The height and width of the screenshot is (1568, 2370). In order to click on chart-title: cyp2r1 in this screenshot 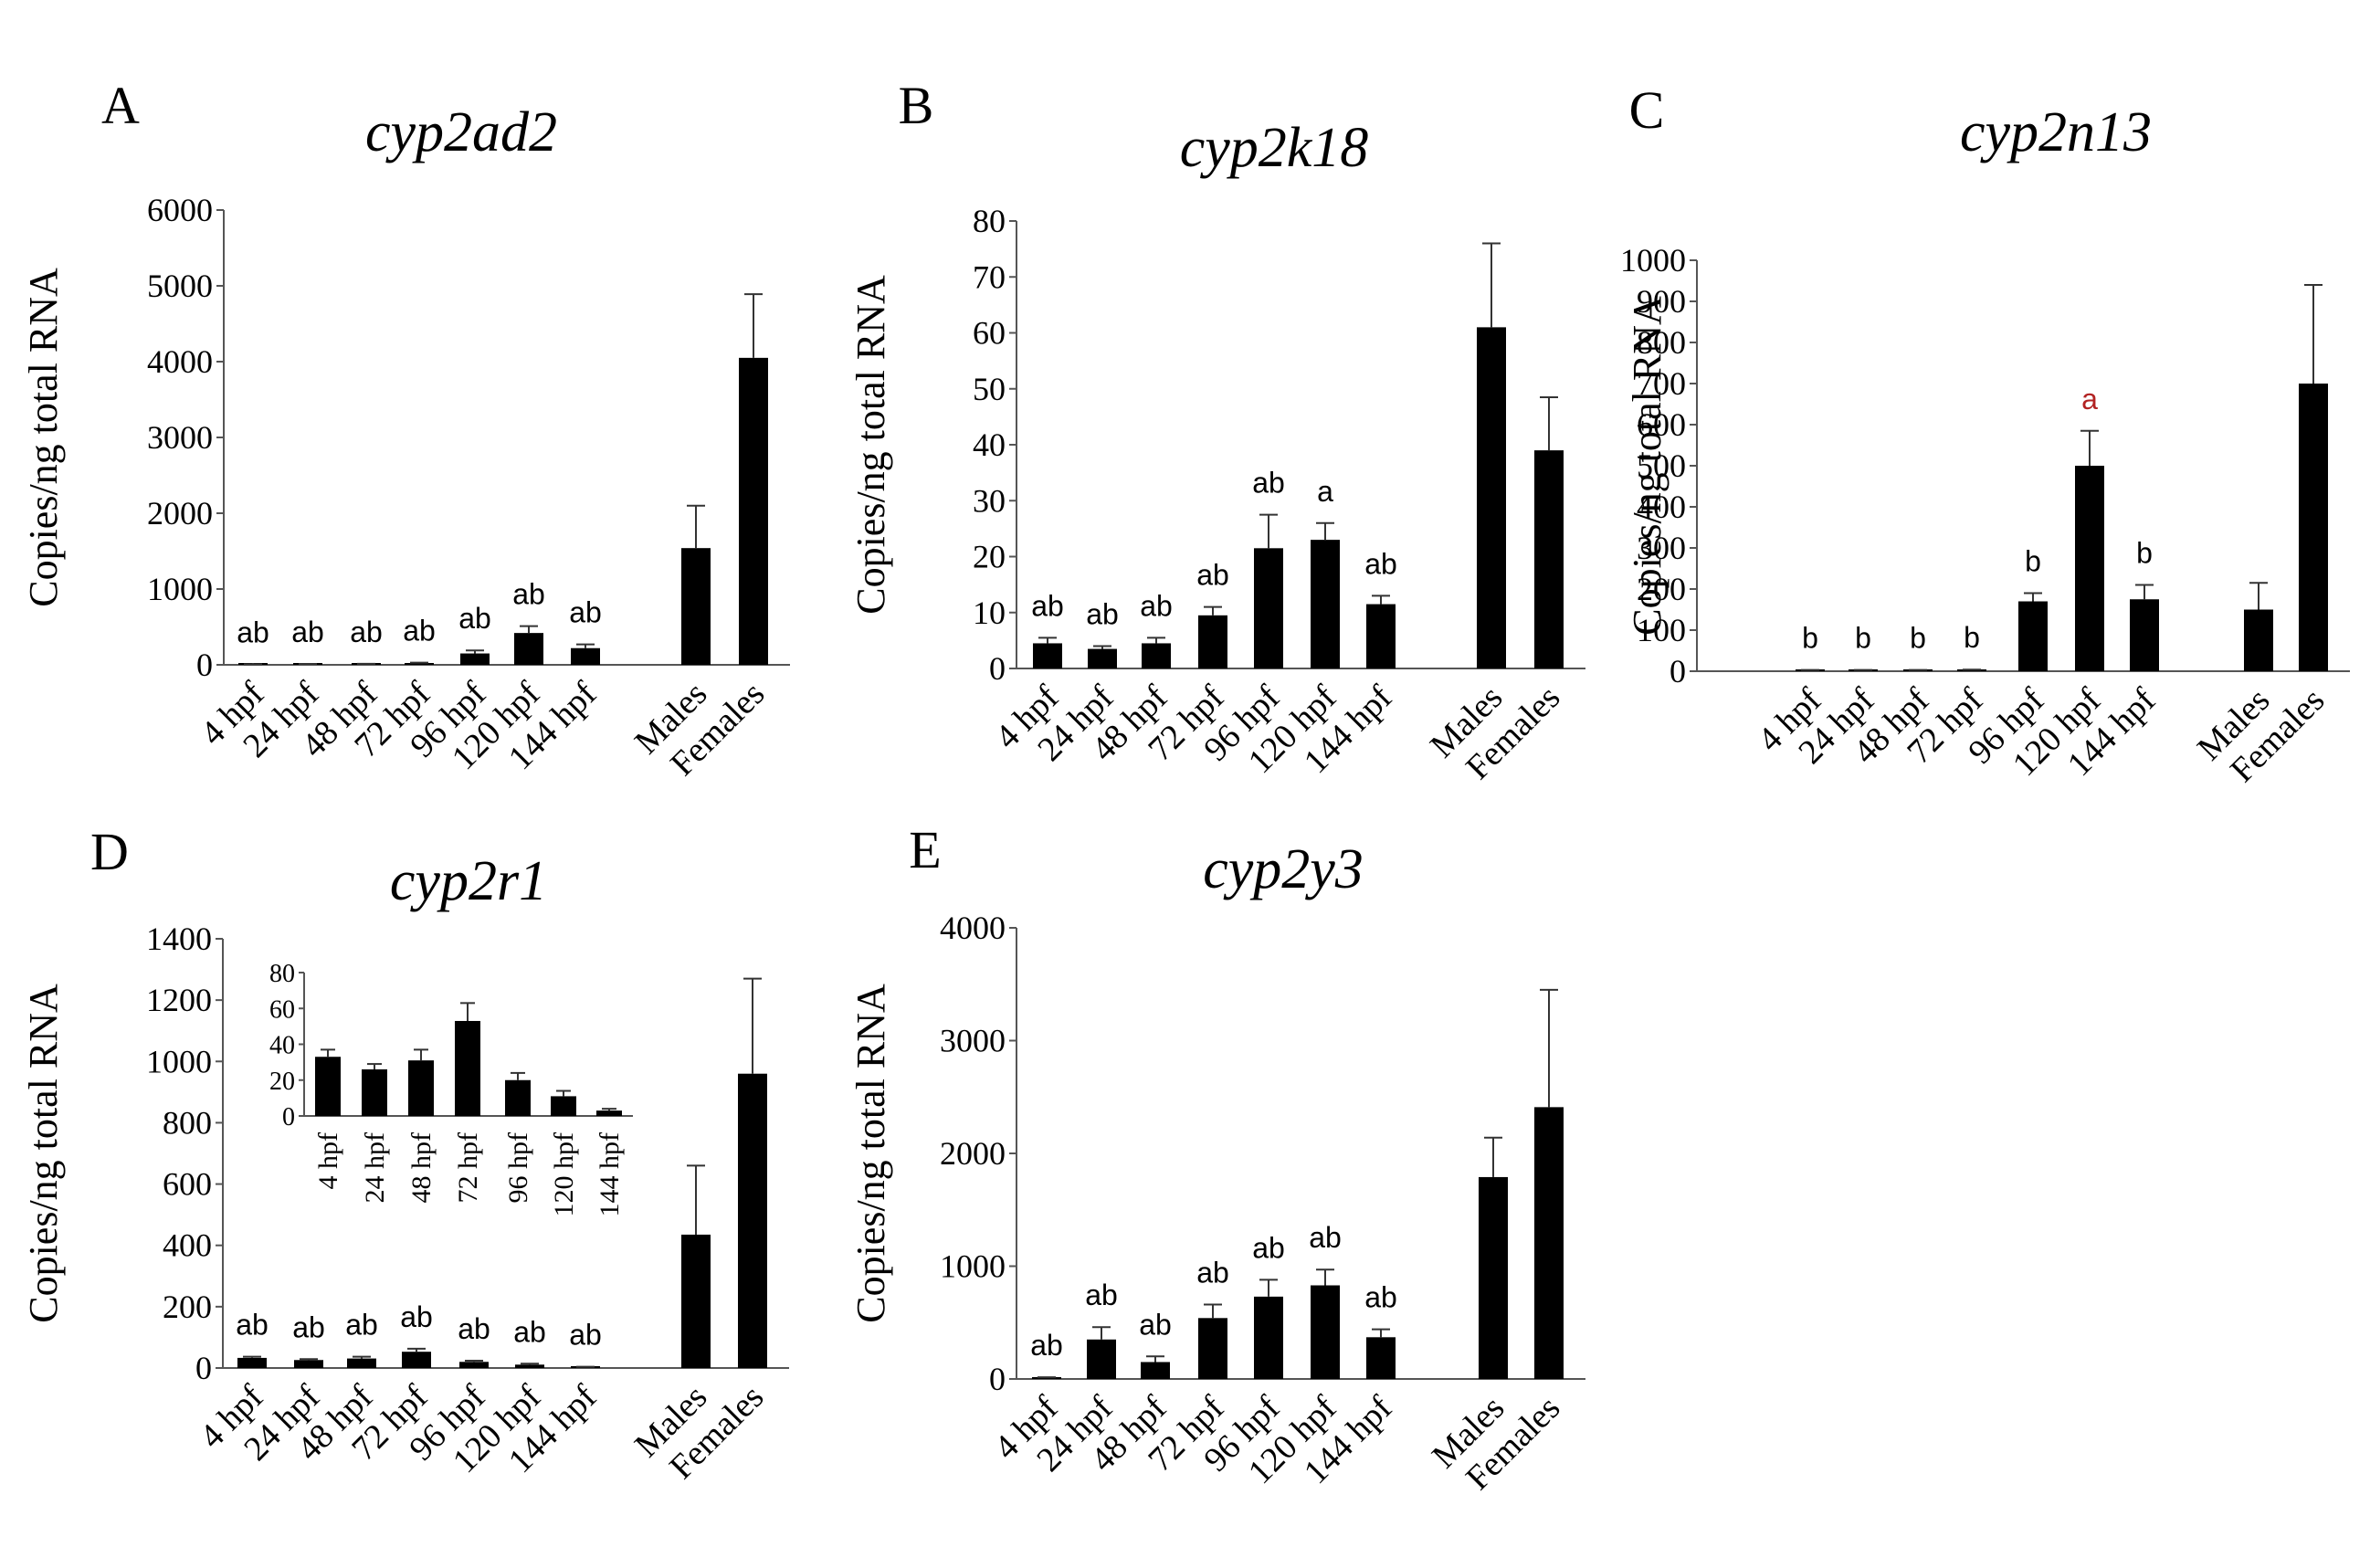, I will do `click(469, 881)`.